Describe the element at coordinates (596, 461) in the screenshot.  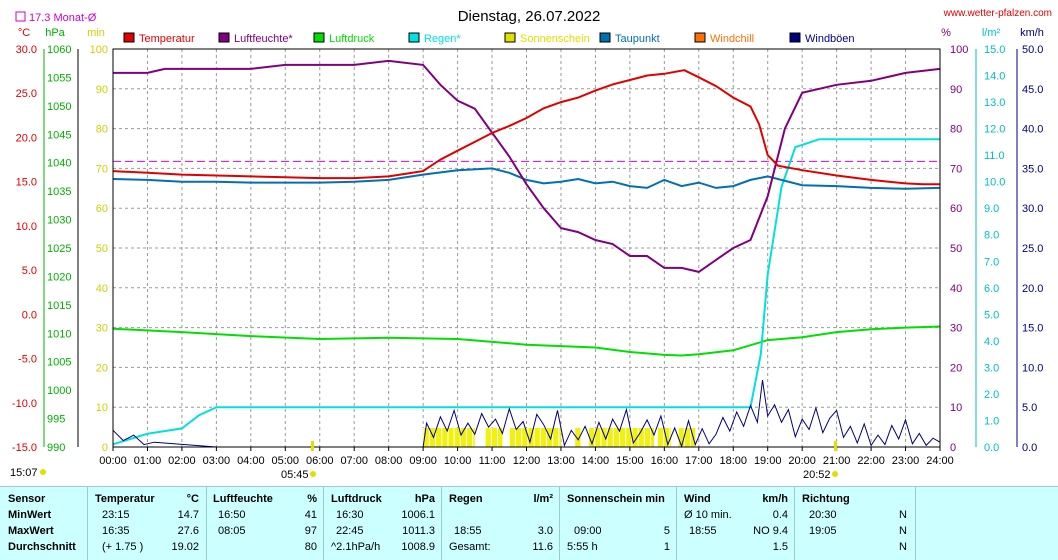
I see `time-tick-label: 14:00` at that location.